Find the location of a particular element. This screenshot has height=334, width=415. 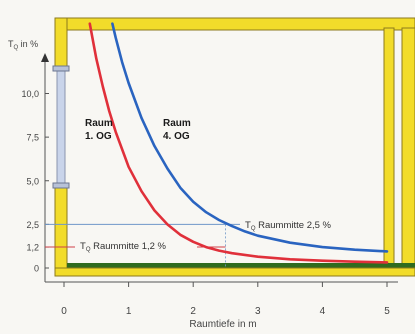

y-tick-label: 2,5 is located at coordinates (32, 225).